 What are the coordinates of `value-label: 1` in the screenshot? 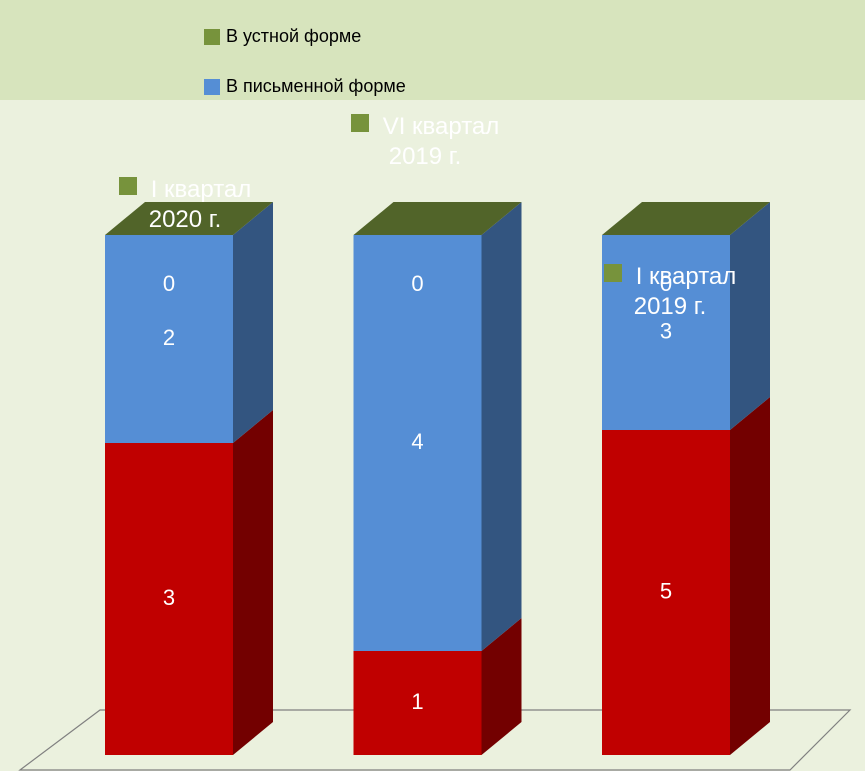 It's located at (417, 701).